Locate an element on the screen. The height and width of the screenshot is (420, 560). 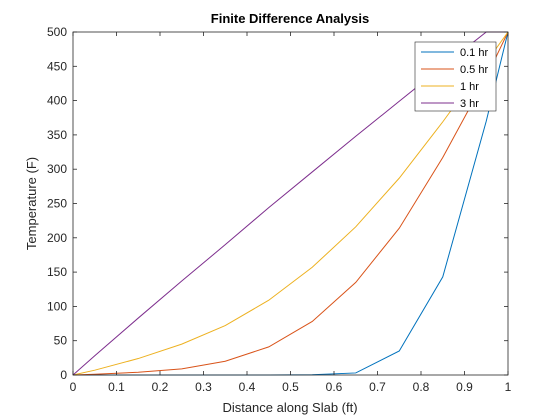
y-tick-label: 250 is located at coordinates (57, 204).